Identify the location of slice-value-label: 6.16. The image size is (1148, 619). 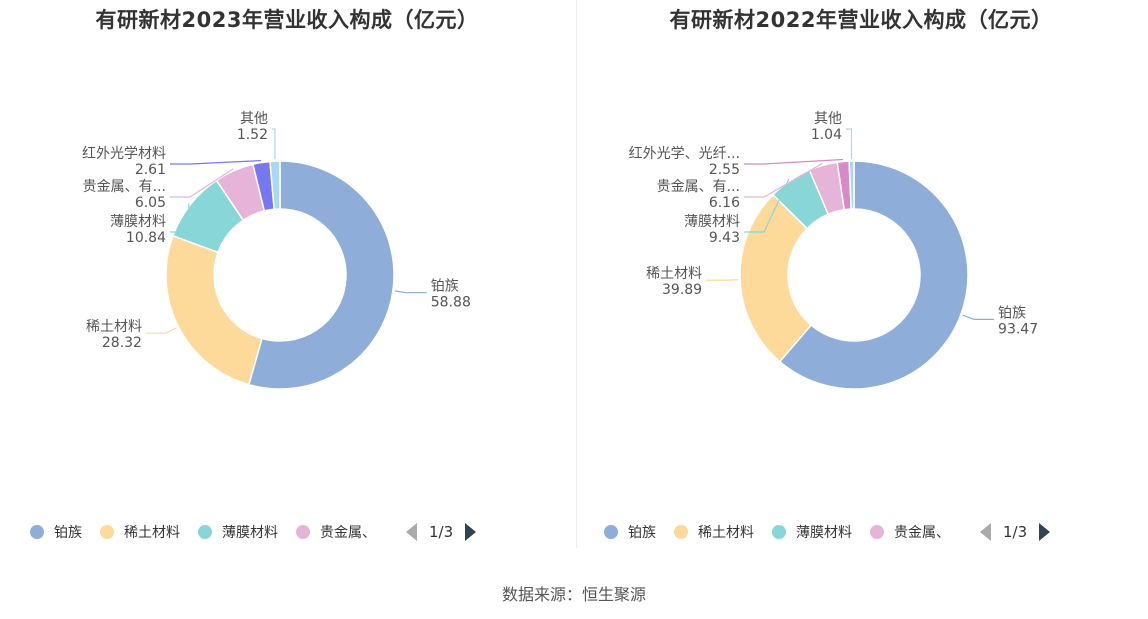
(724, 203).